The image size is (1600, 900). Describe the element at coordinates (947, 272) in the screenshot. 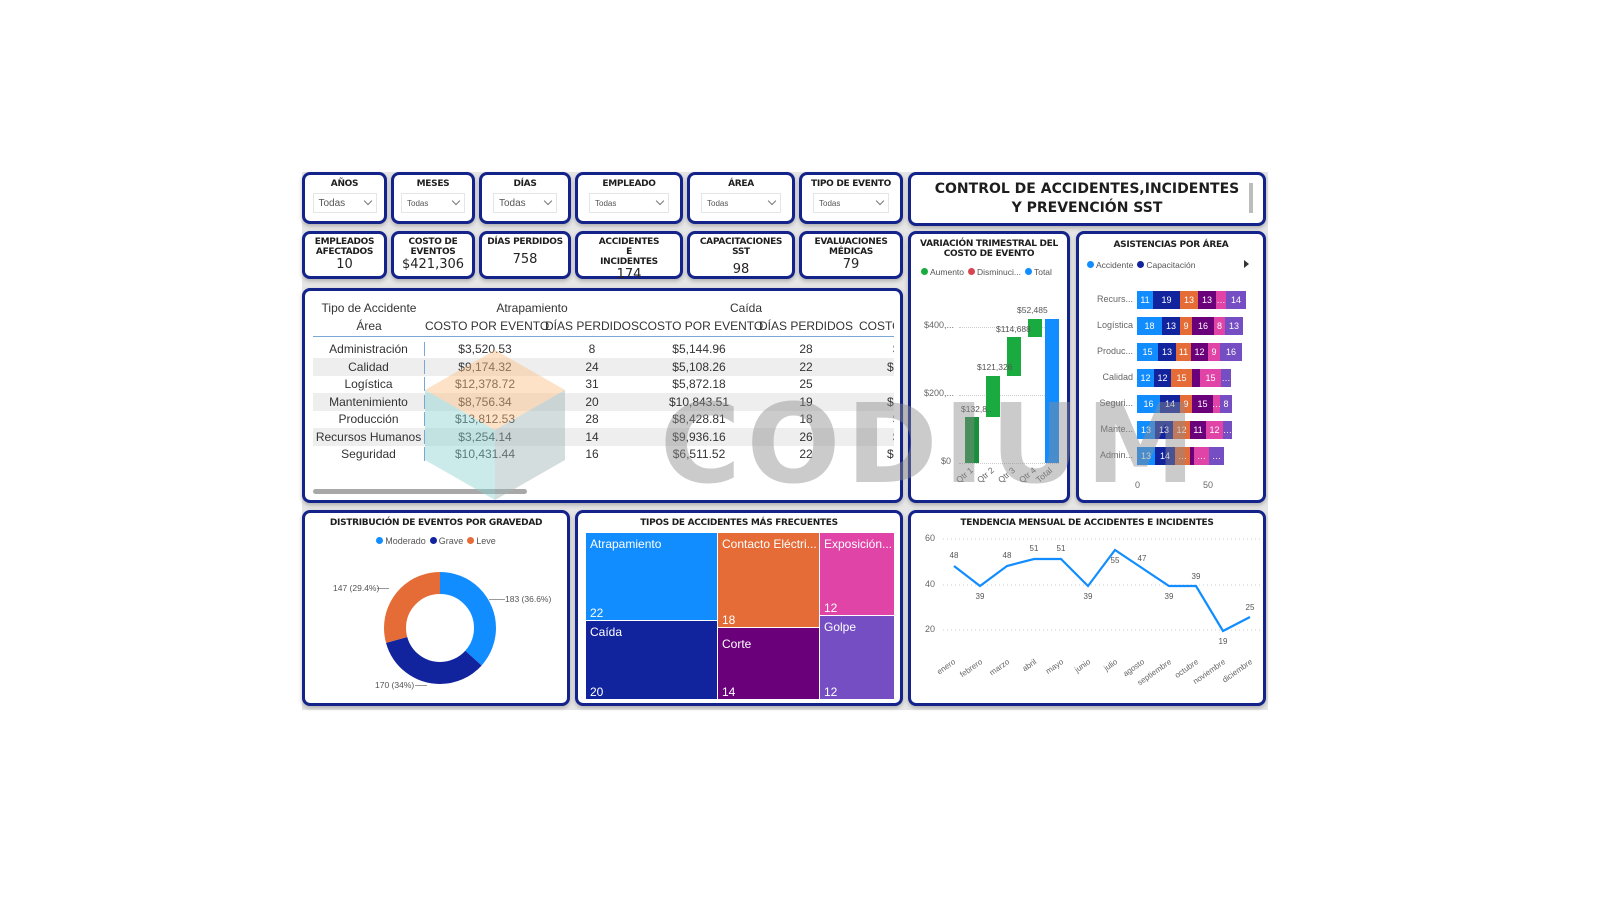

I see `legend-label: Aumento` at that location.